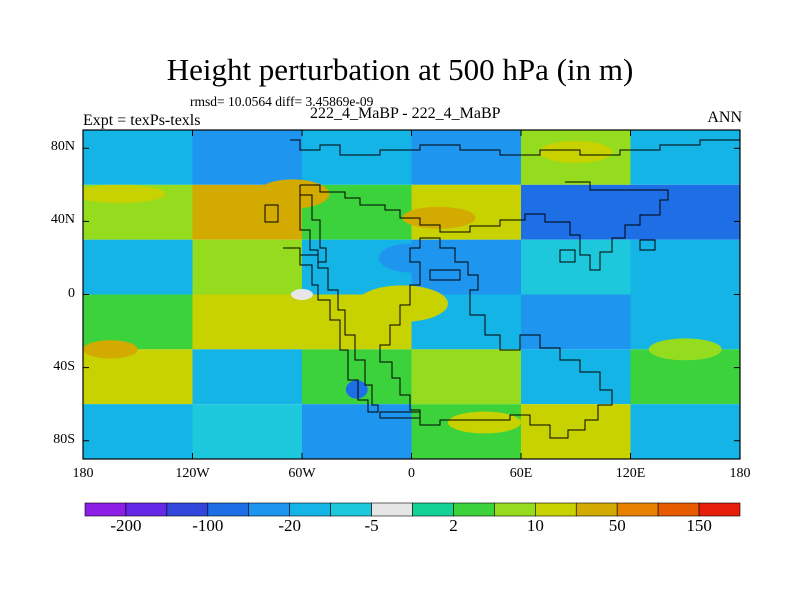 The height and width of the screenshot is (600, 800). Describe the element at coordinates (724, 117) in the screenshot. I see `season-label: ANN` at that location.